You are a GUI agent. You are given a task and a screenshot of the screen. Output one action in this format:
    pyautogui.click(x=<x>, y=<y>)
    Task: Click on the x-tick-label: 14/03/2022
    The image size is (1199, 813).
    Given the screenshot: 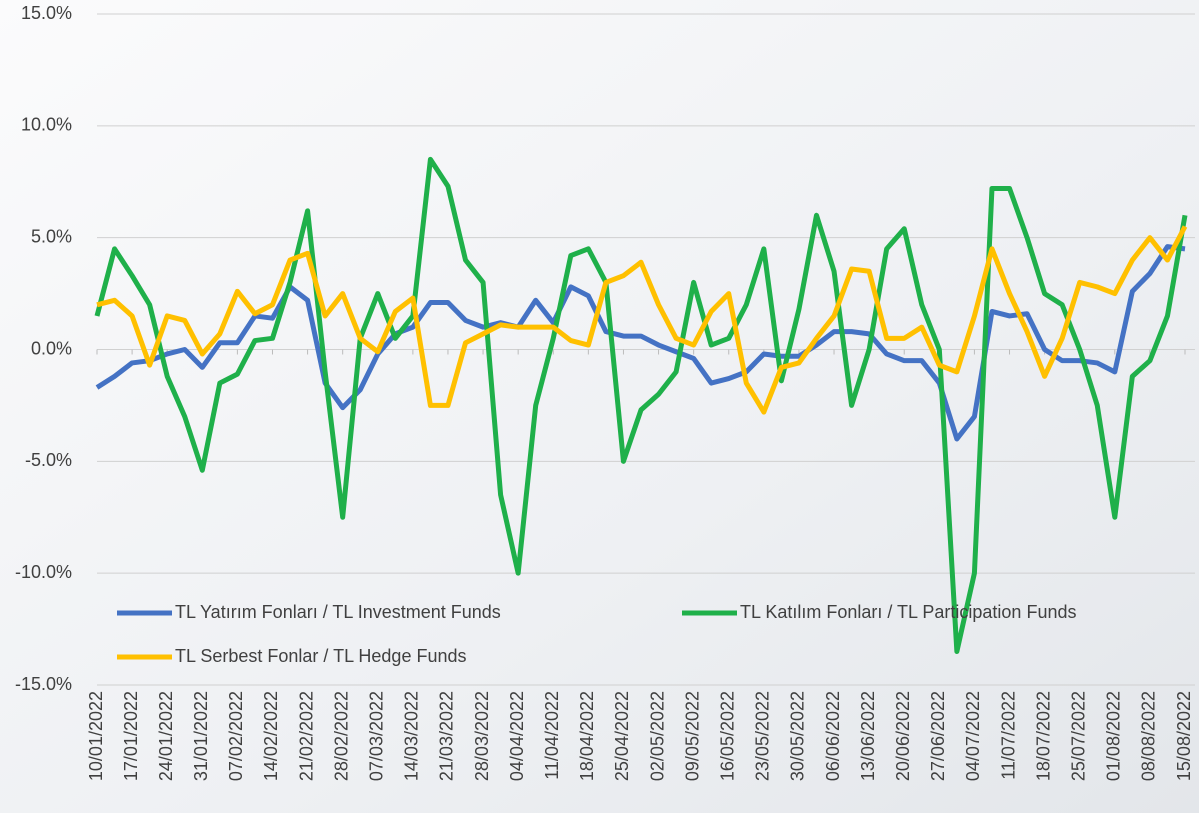 What is the action you would take?
    pyautogui.click(x=412, y=736)
    